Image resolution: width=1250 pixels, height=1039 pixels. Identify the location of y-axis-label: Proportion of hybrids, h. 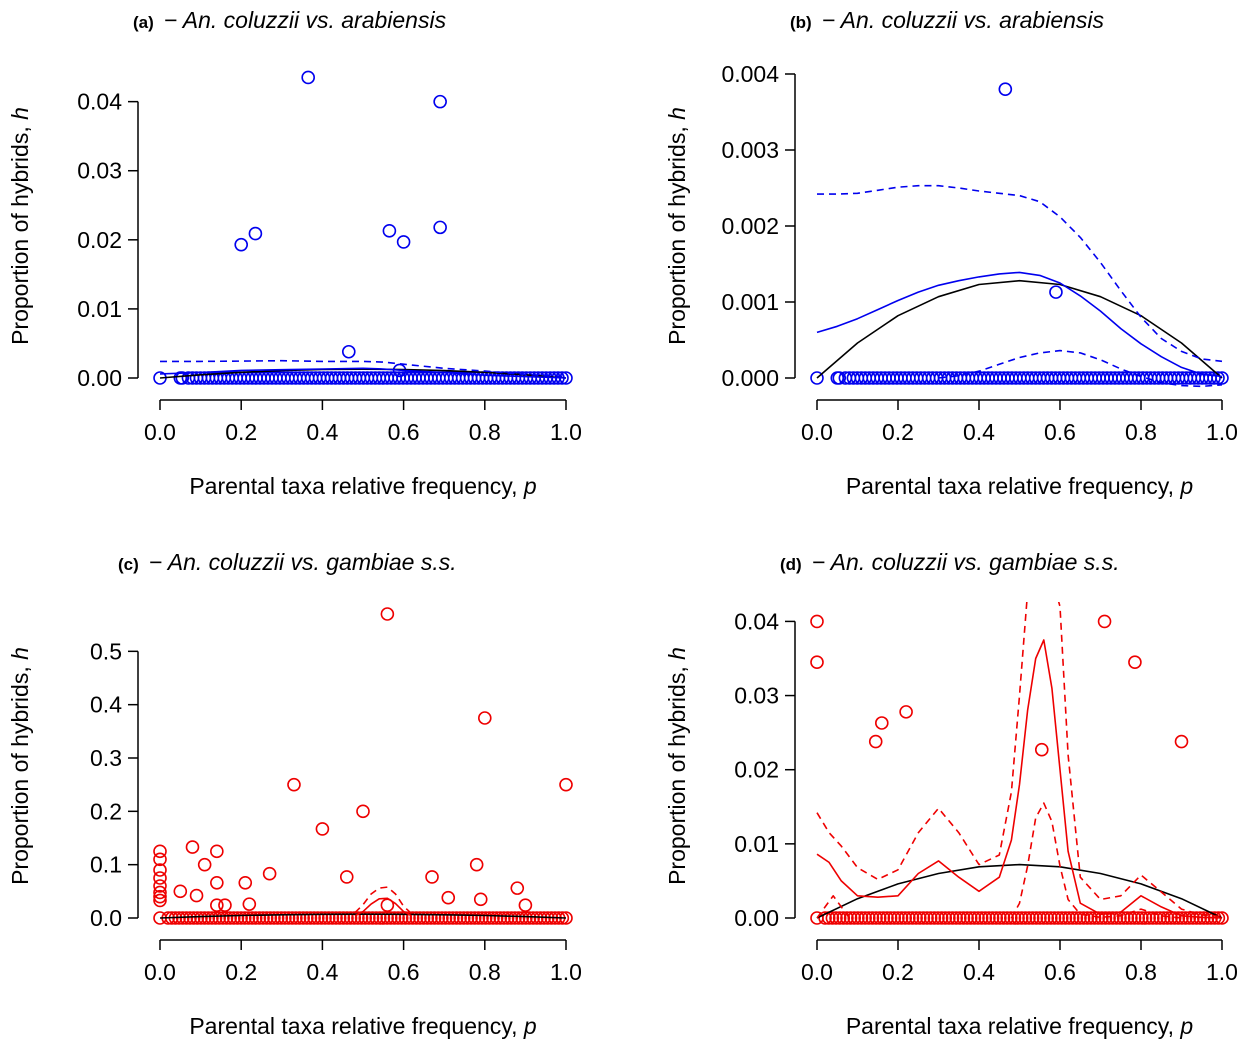
(20, 766).